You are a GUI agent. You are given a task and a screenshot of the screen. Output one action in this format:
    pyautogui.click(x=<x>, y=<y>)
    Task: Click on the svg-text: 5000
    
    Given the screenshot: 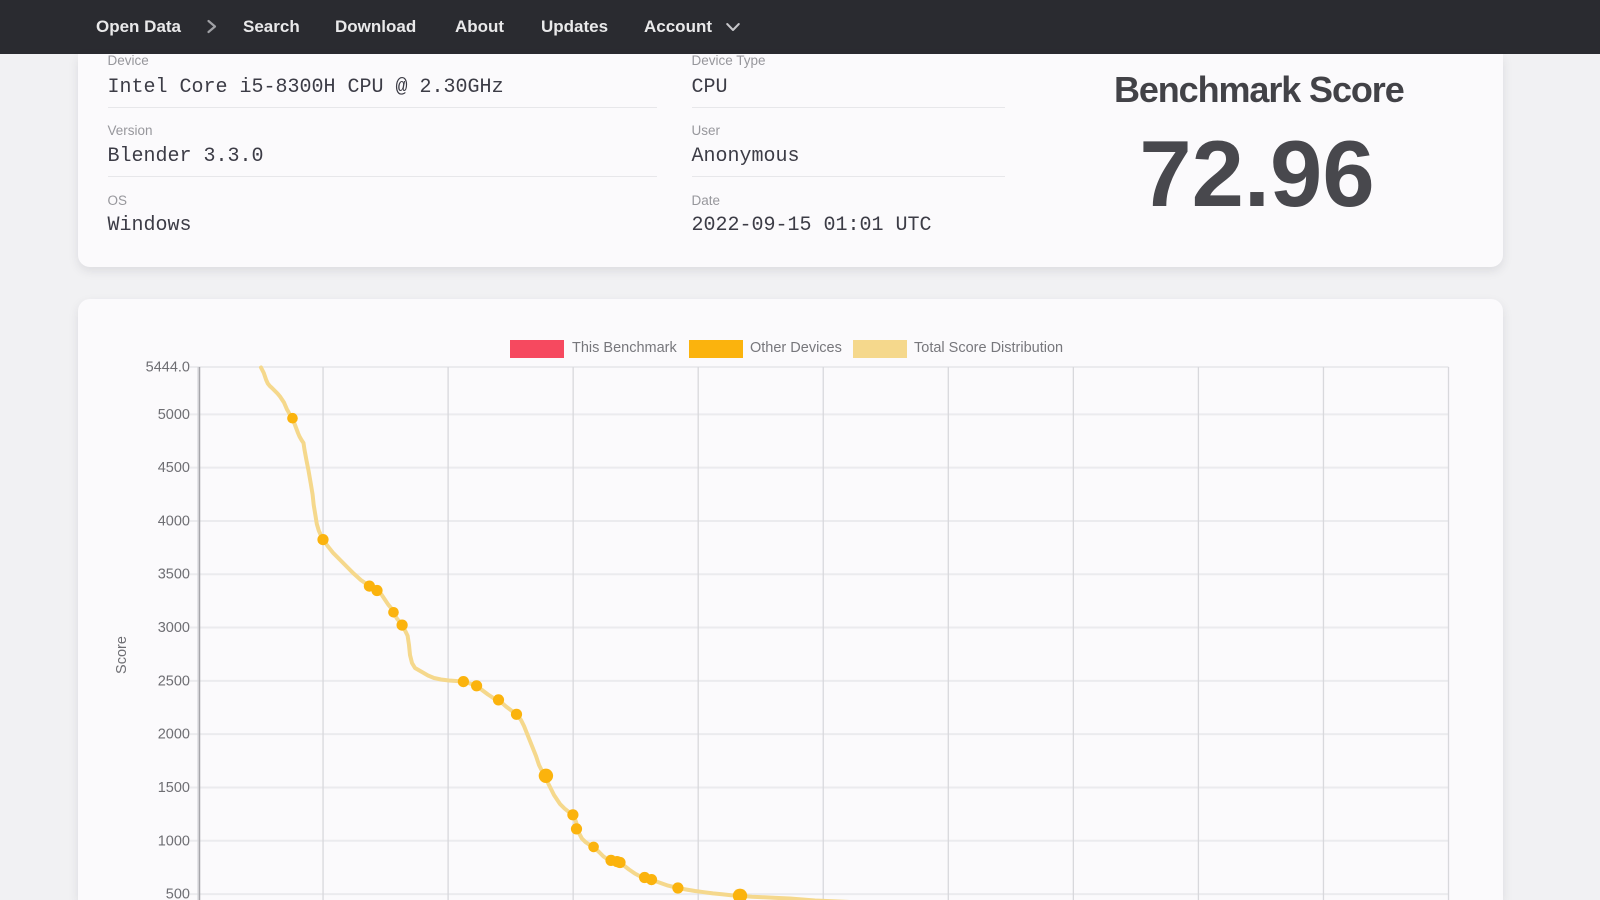 What is the action you would take?
    pyautogui.click(x=174, y=415)
    